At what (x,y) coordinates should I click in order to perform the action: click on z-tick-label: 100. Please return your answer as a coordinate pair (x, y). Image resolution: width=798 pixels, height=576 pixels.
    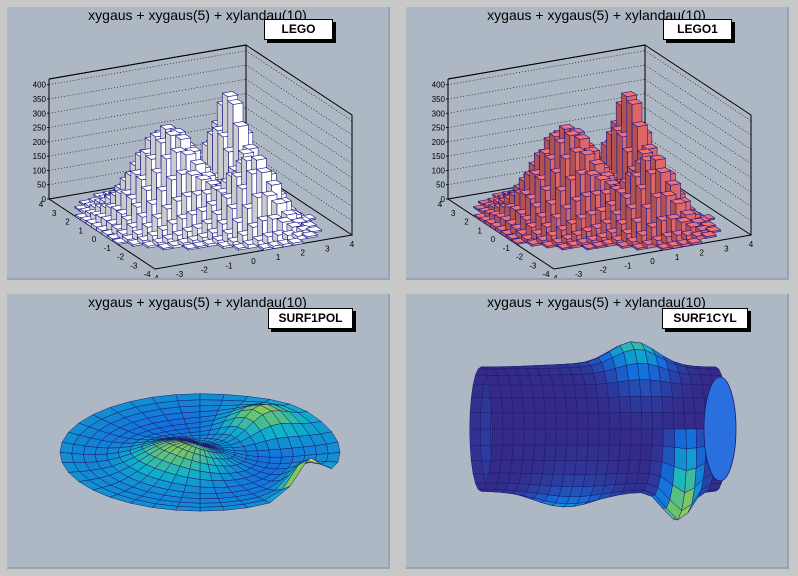
    Looking at the image, I should click on (439, 170).